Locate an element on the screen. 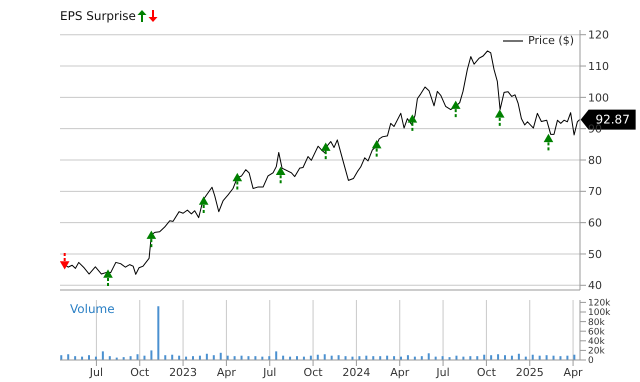  annotation: Volume is located at coordinates (92, 309).